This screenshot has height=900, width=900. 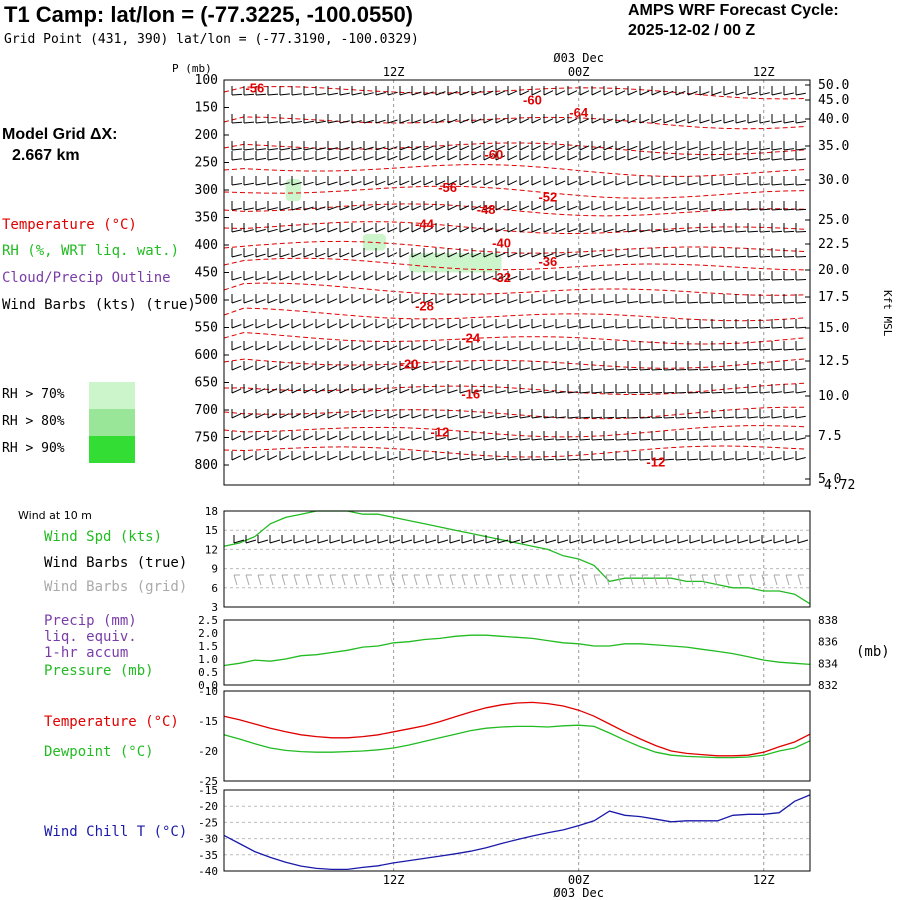 I want to click on panel-frame, so click(x=517, y=830).